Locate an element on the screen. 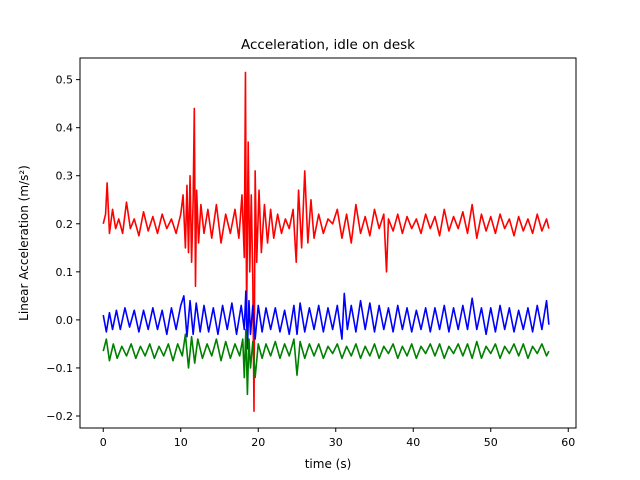 The image size is (640, 480). y-tick-label: 0.5 is located at coordinates (65, 80).